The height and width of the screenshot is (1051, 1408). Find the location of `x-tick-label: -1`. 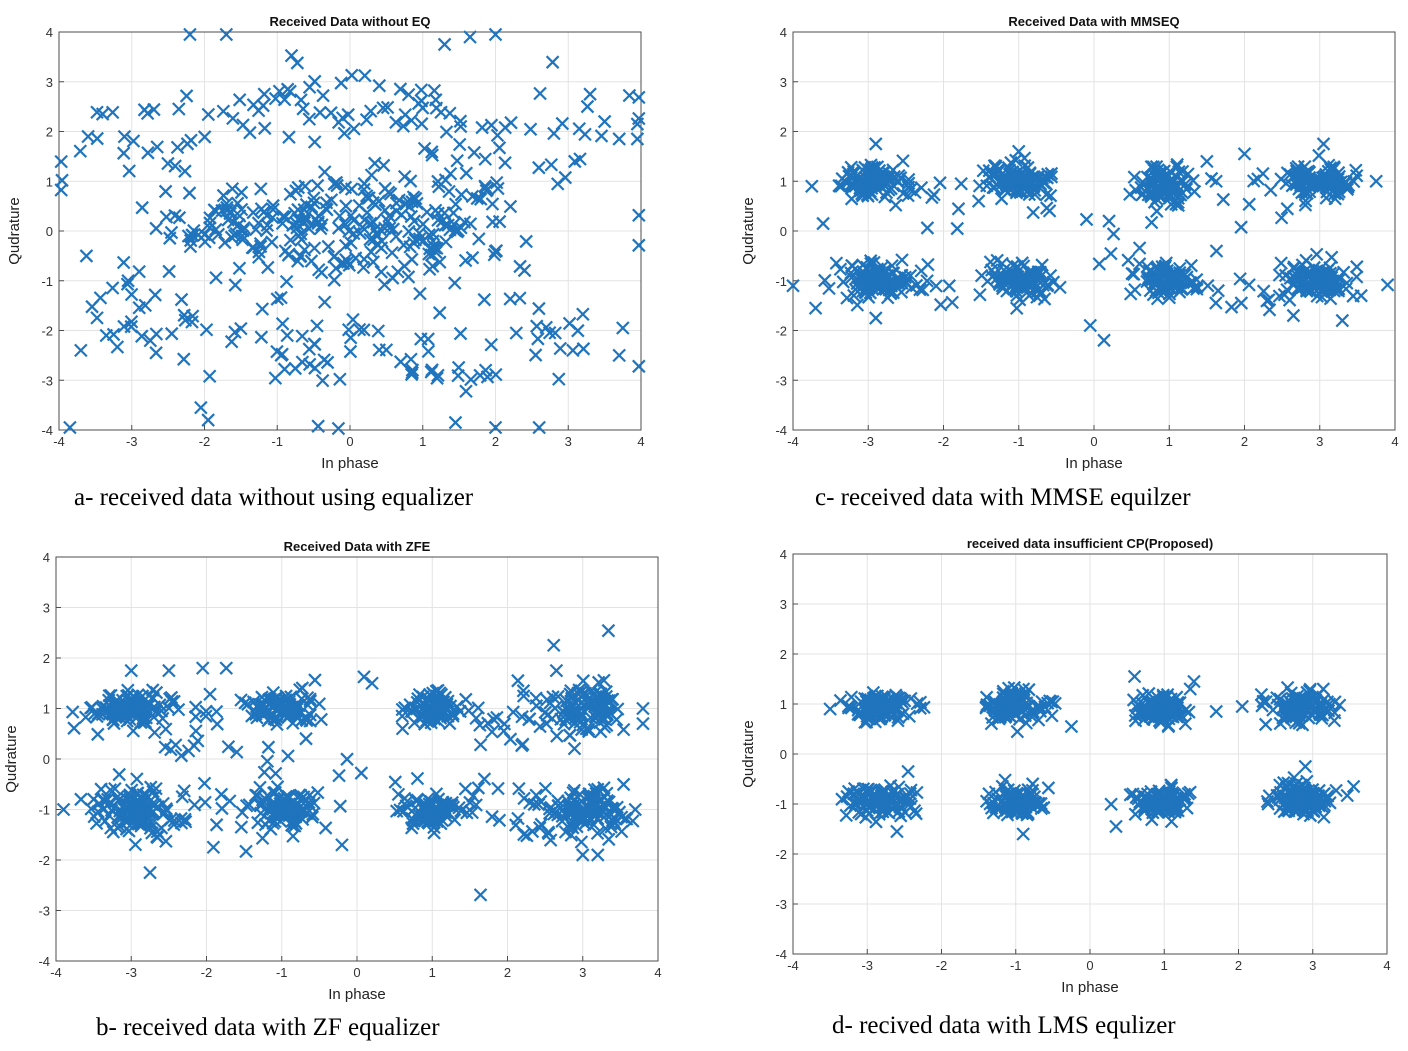

x-tick-label: -1 is located at coordinates (1016, 965).